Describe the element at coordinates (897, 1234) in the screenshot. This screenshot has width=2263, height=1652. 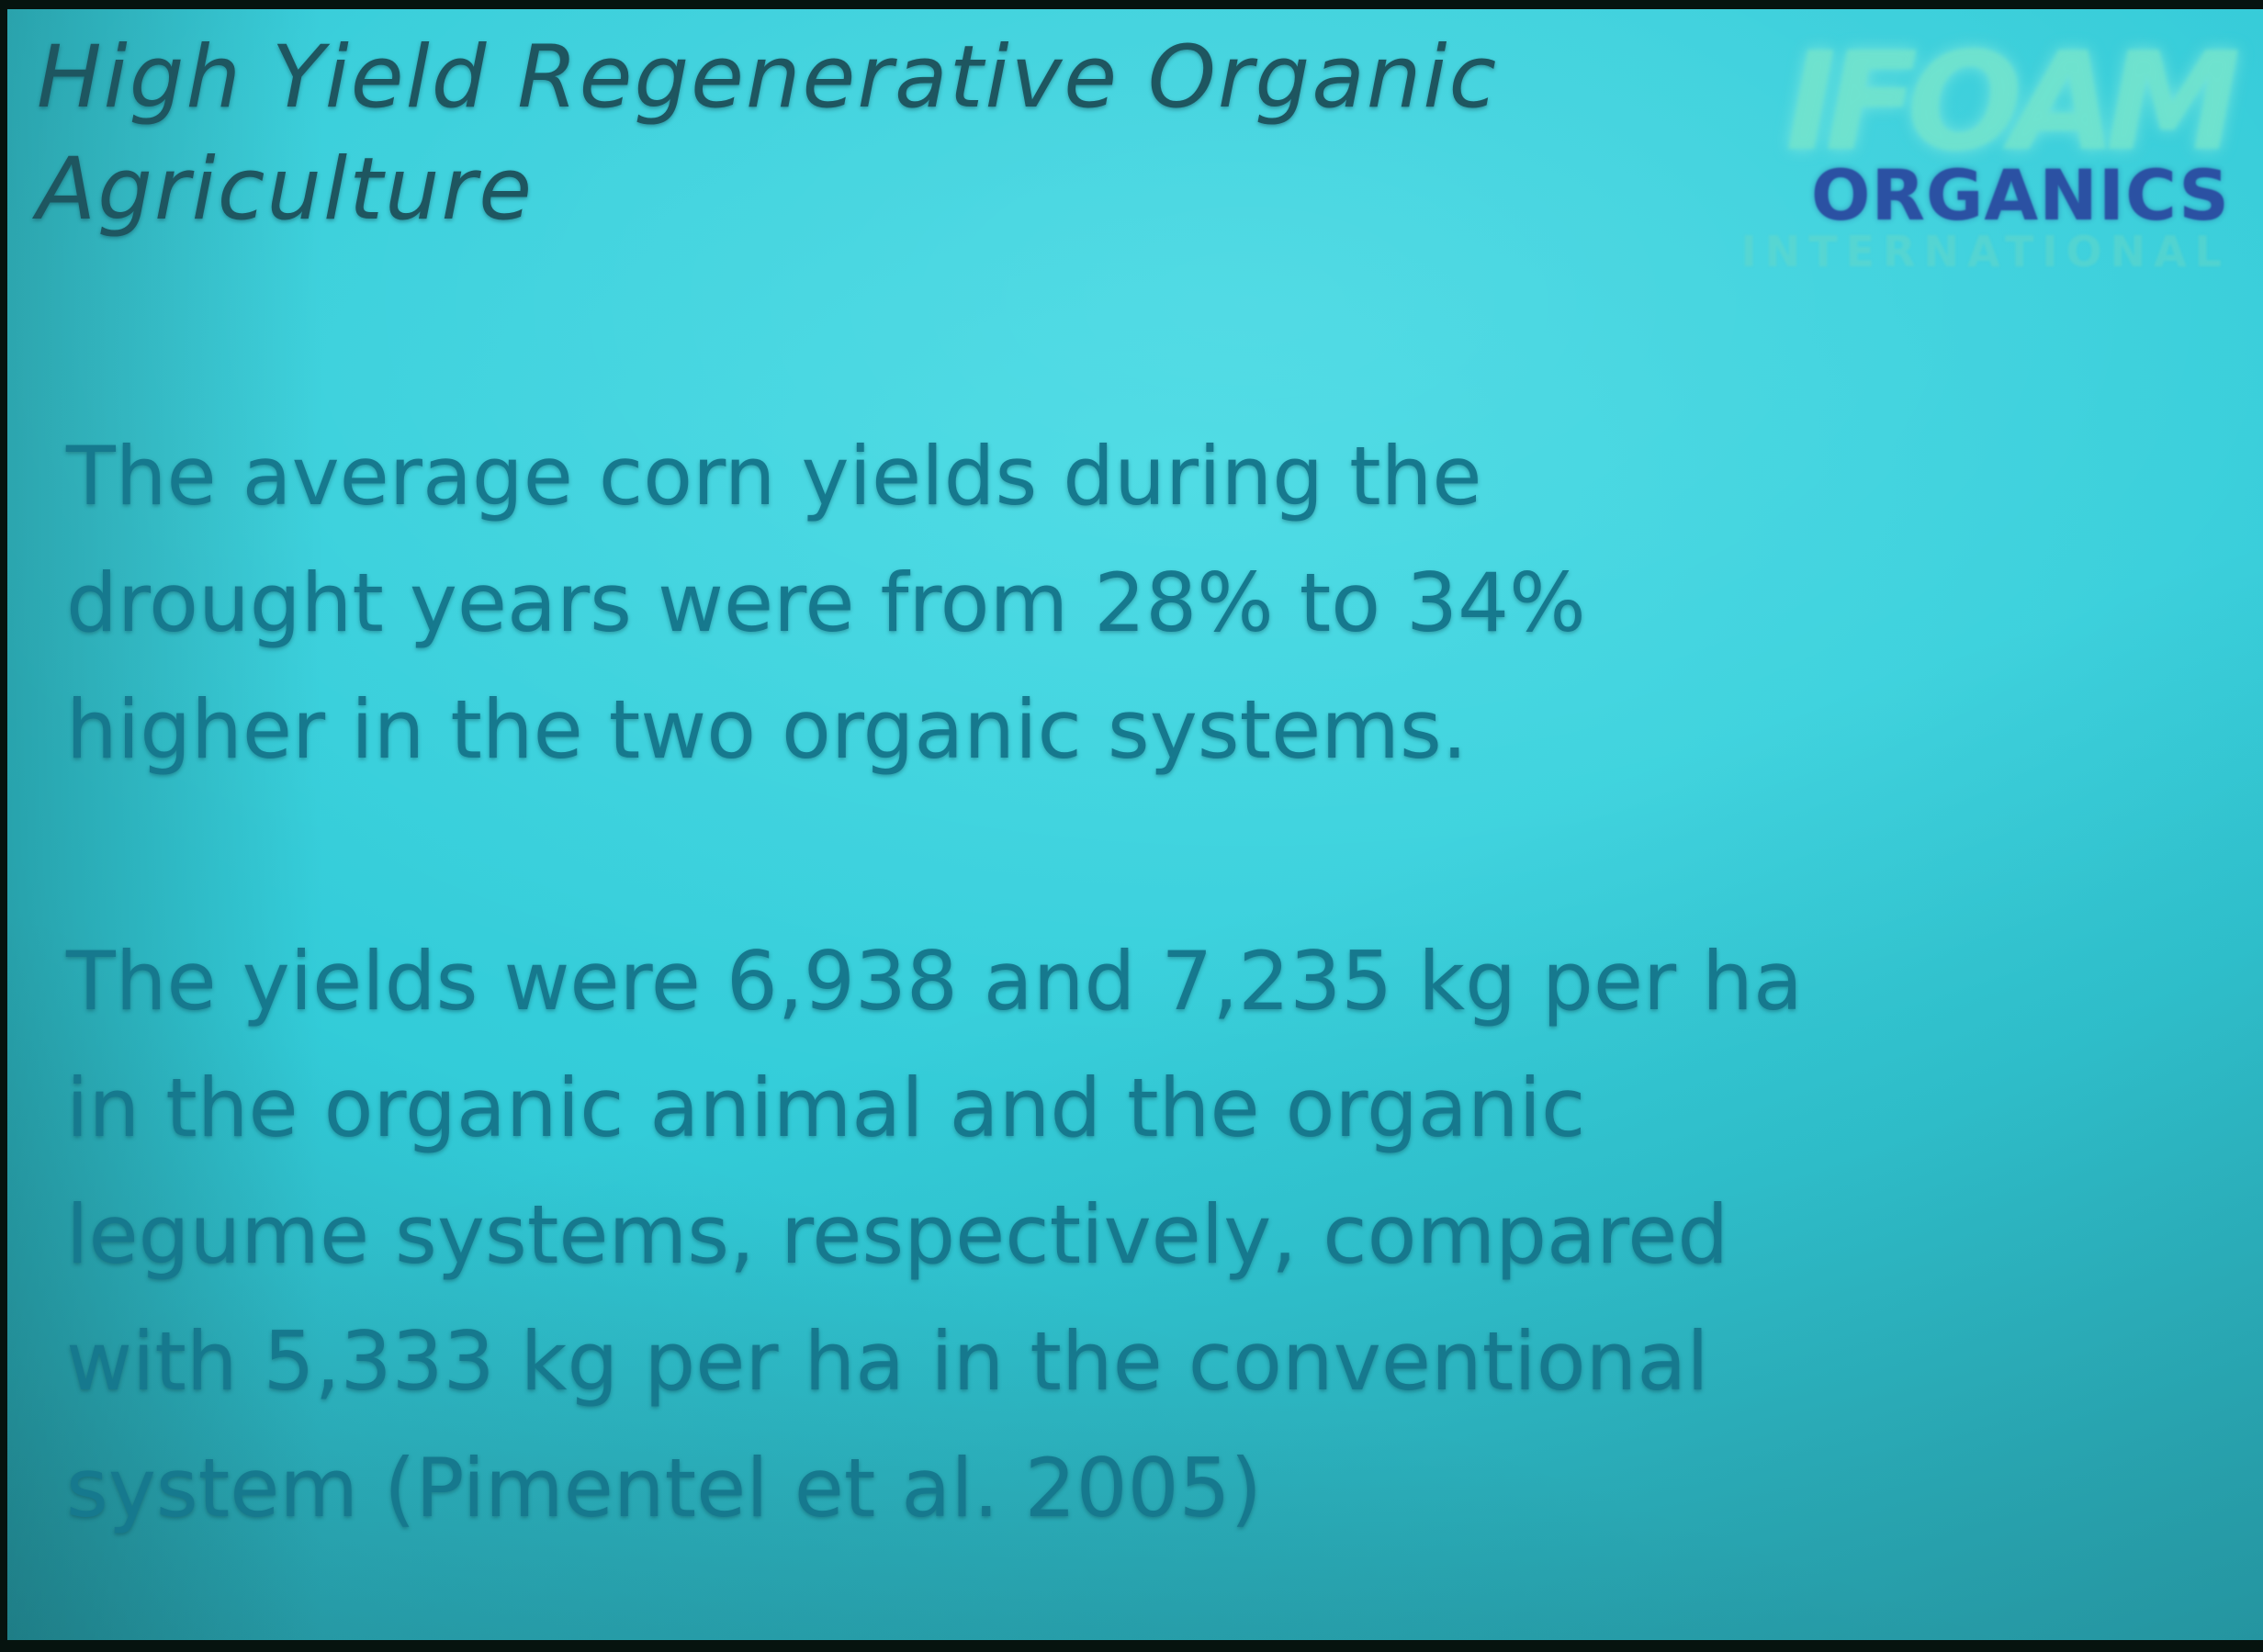
I see `text-line: legume systems, respectively, compared` at that location.